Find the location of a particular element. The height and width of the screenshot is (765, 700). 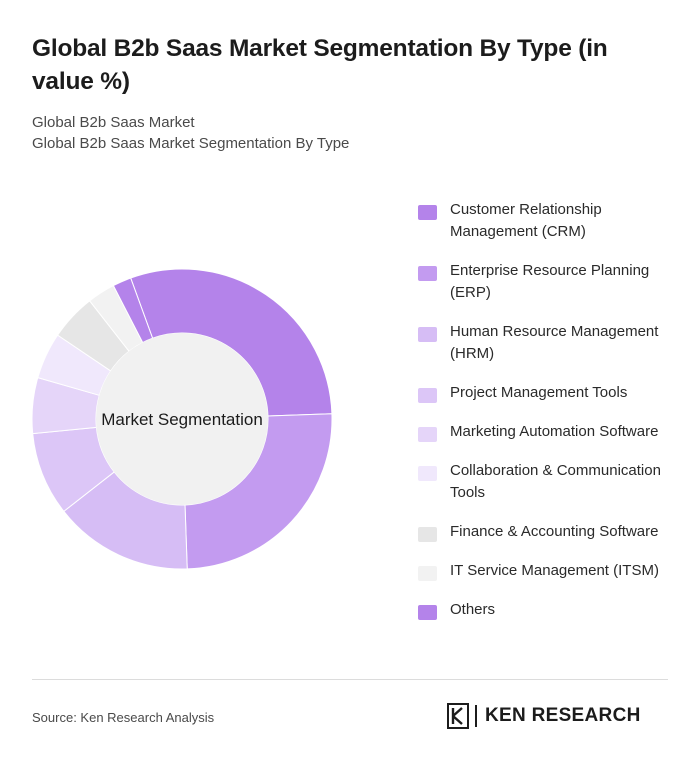

legend-item: Finance & Accounting Software is located at coordinates (549, 532).